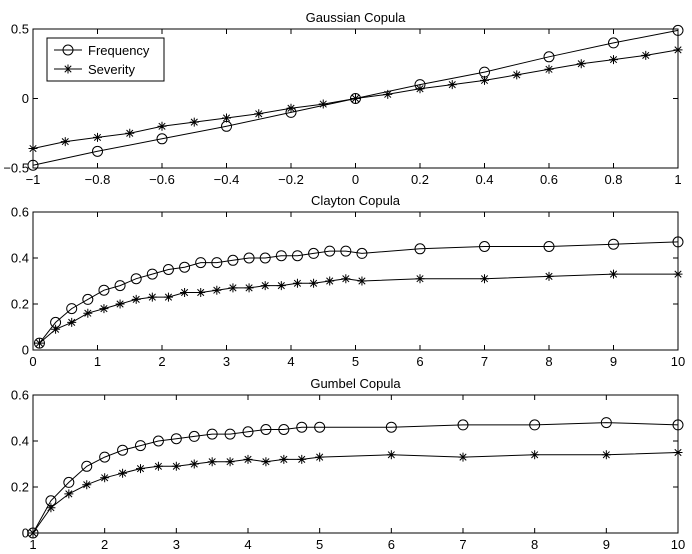  I want to click on x-tick-label: 4, so click(247, 544).